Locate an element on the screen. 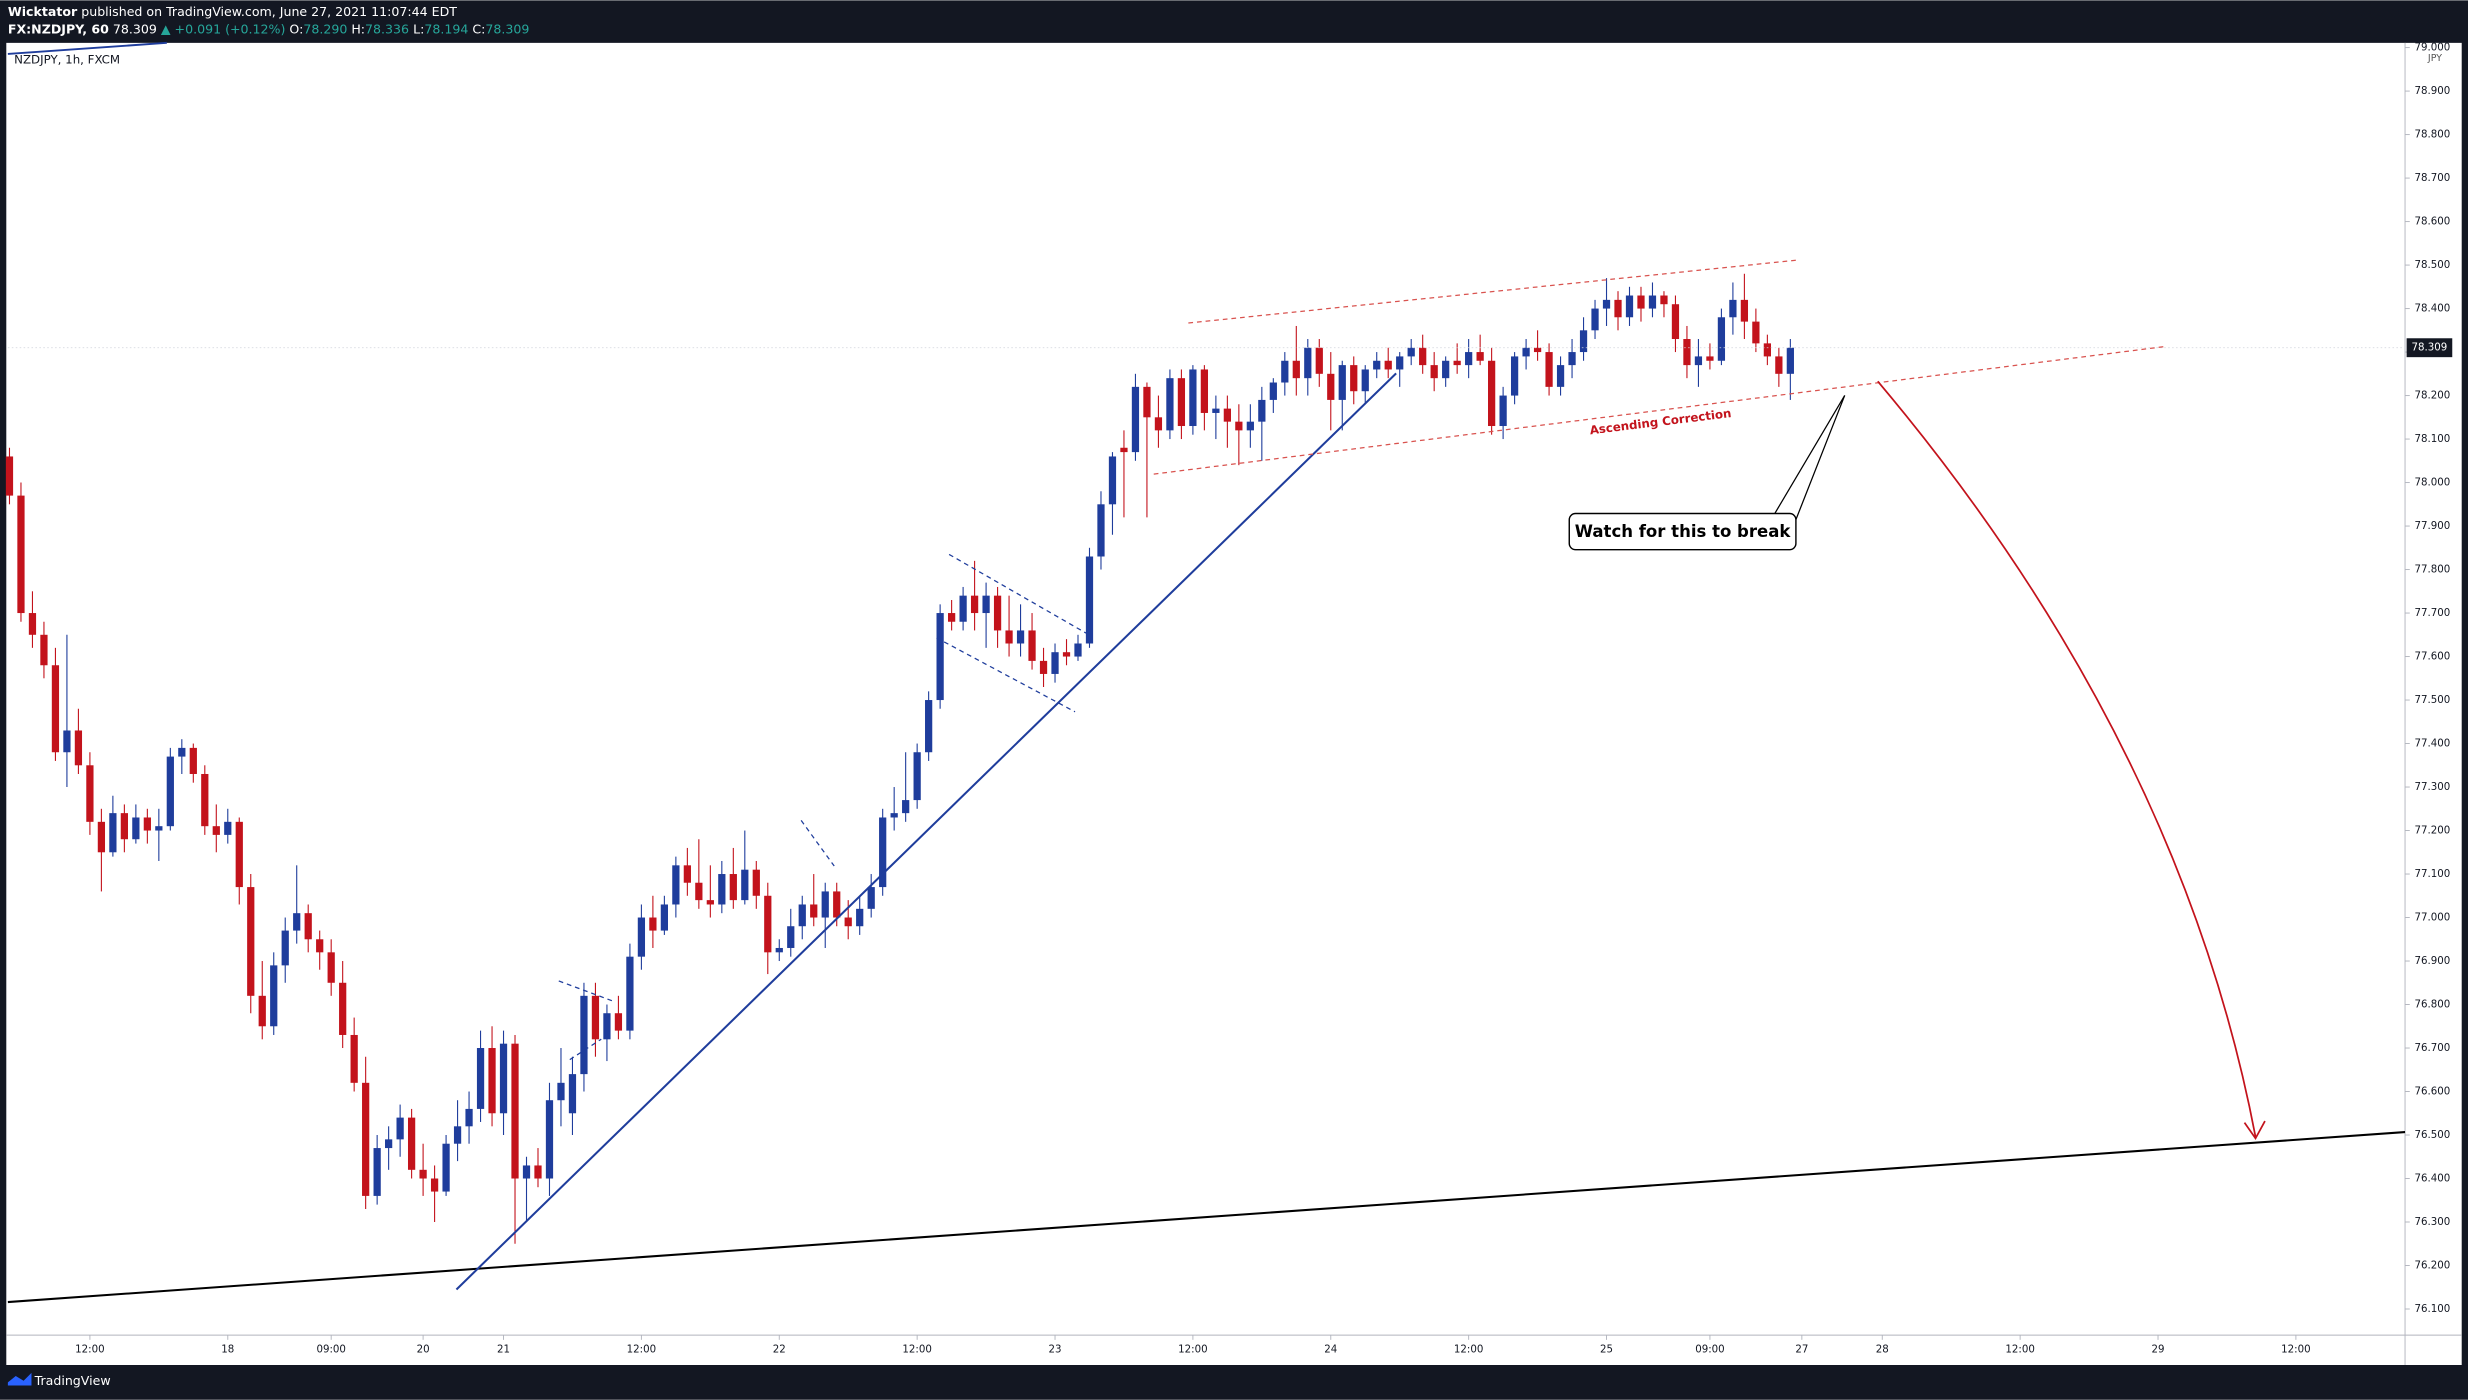  y-tick-label: 76.300 is located at coordinates (2432, 1222).